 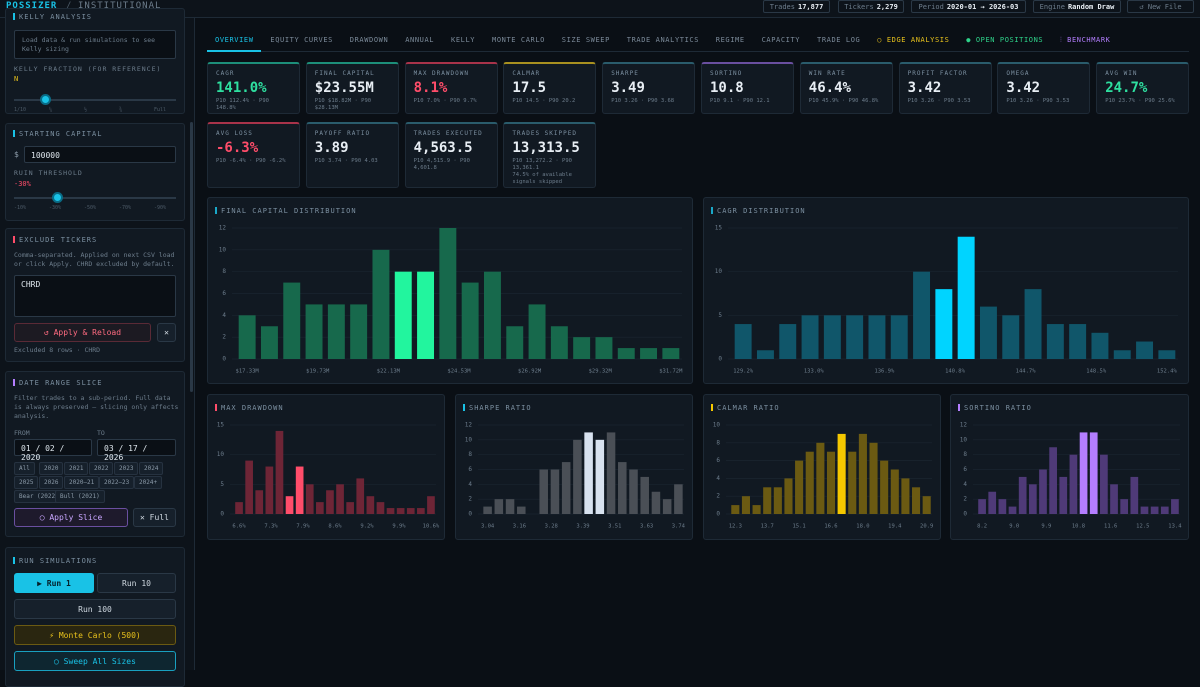 I want to click on tab: OVERVIEW, so click(x=234, y=40).